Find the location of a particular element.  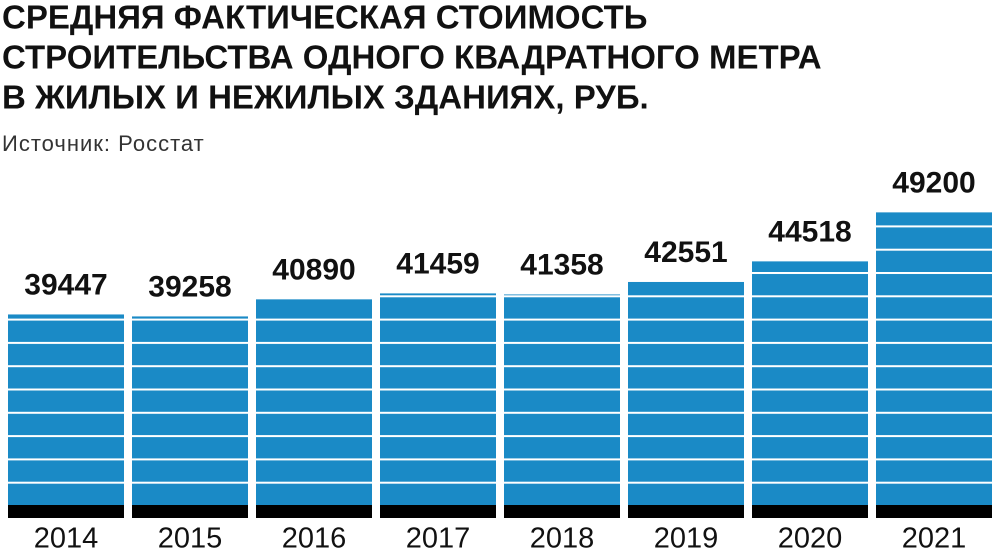

chart-title: В ЖИЛЫХ И НЕЖИЛЫХ ЗДАНИЯХ, РУБ. is located at coordinates (325, 97).